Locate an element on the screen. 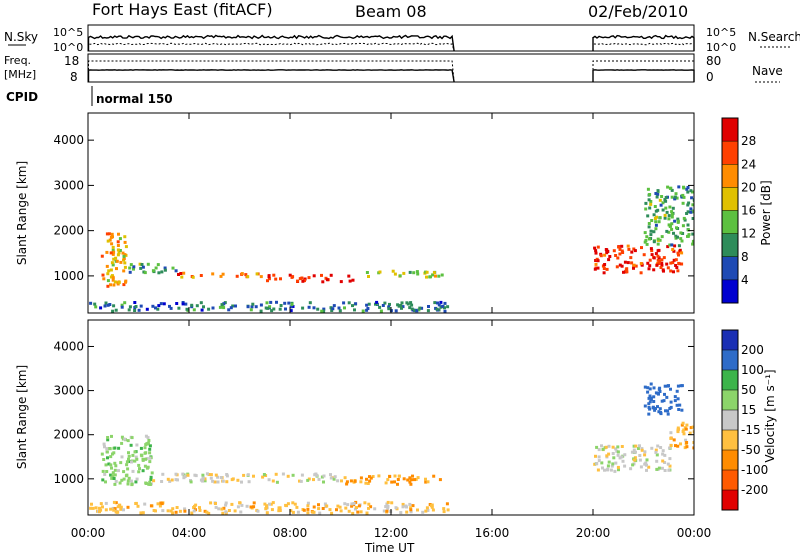  freq-tick-high: 18 is located at coordinates (71, 61).